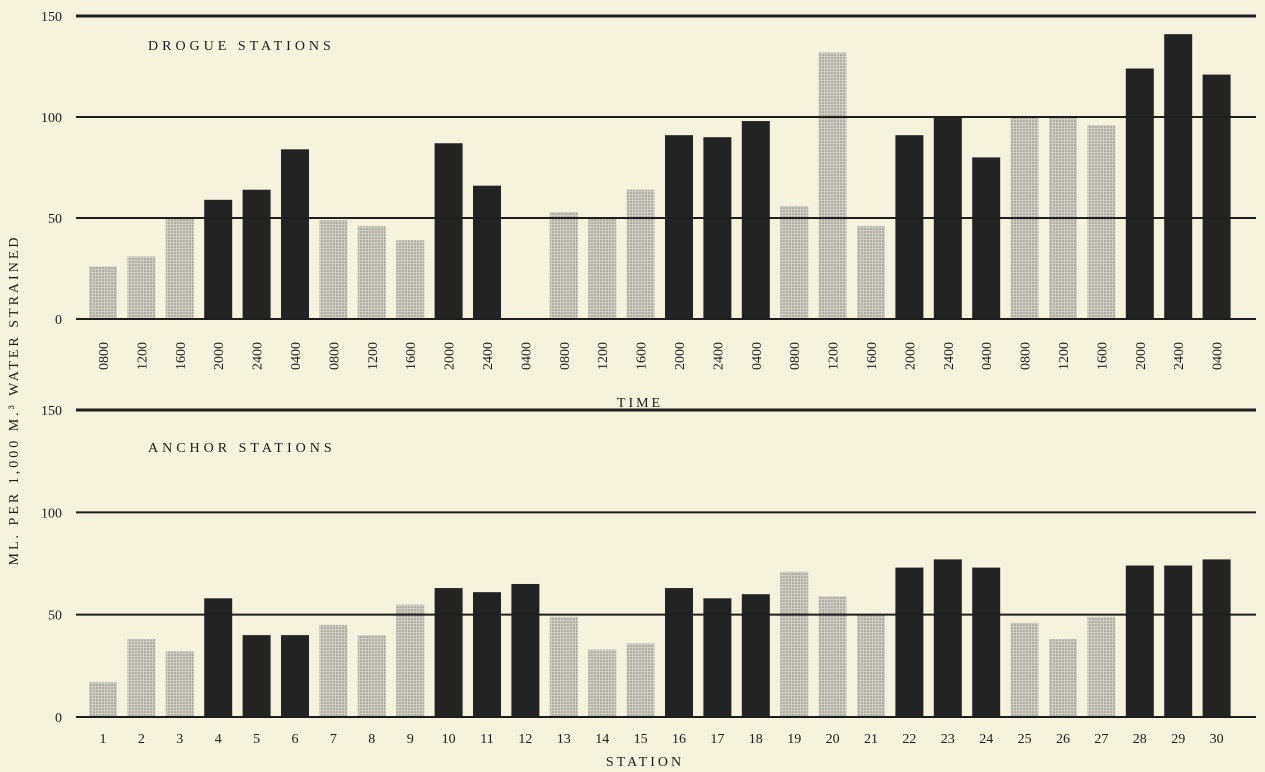  Describe the element at coordinates (1063, 739) in the screenshot. I see `anchor-x-tick-label: 26` at that location.